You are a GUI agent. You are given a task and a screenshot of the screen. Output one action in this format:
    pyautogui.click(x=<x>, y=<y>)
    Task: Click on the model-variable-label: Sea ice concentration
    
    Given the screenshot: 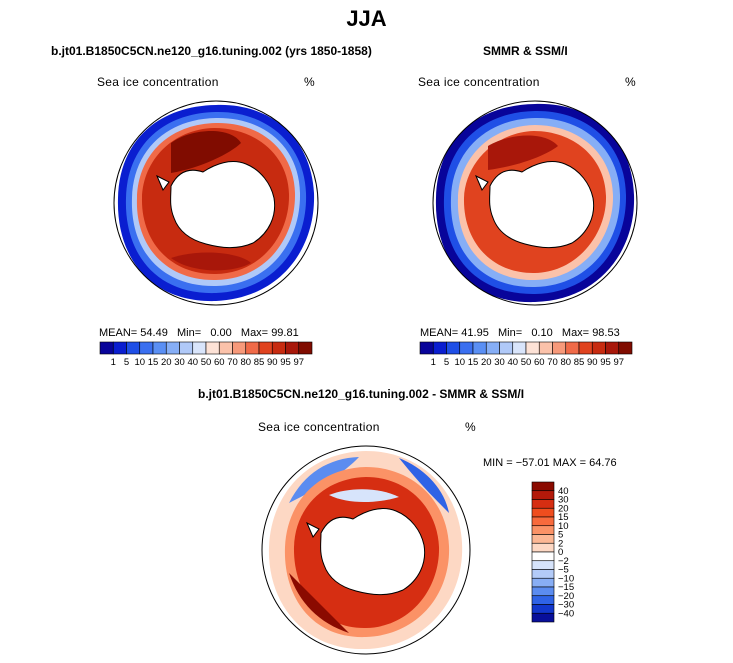 What is the action you would take?
    pyautogui.click(x=158, y=82)
    